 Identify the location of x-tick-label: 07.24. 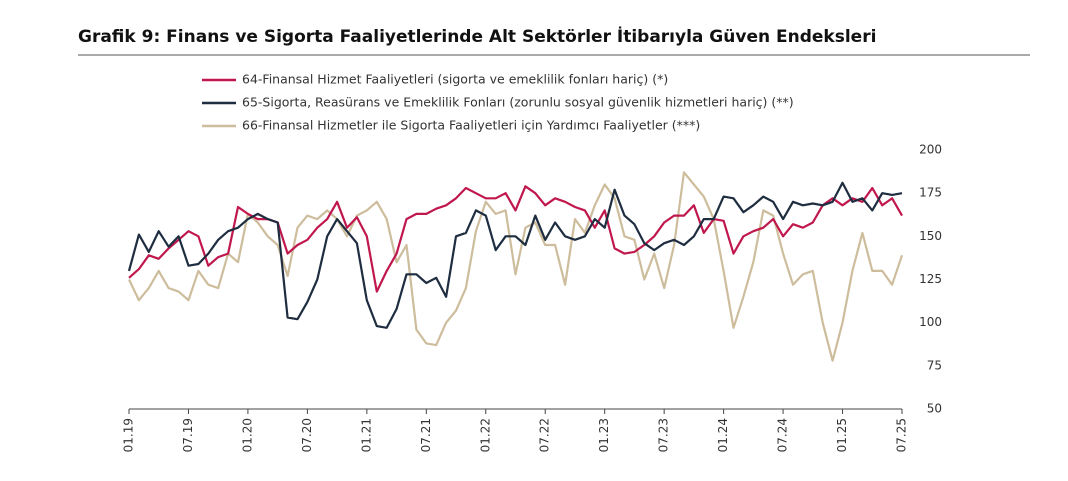
(783, 435).